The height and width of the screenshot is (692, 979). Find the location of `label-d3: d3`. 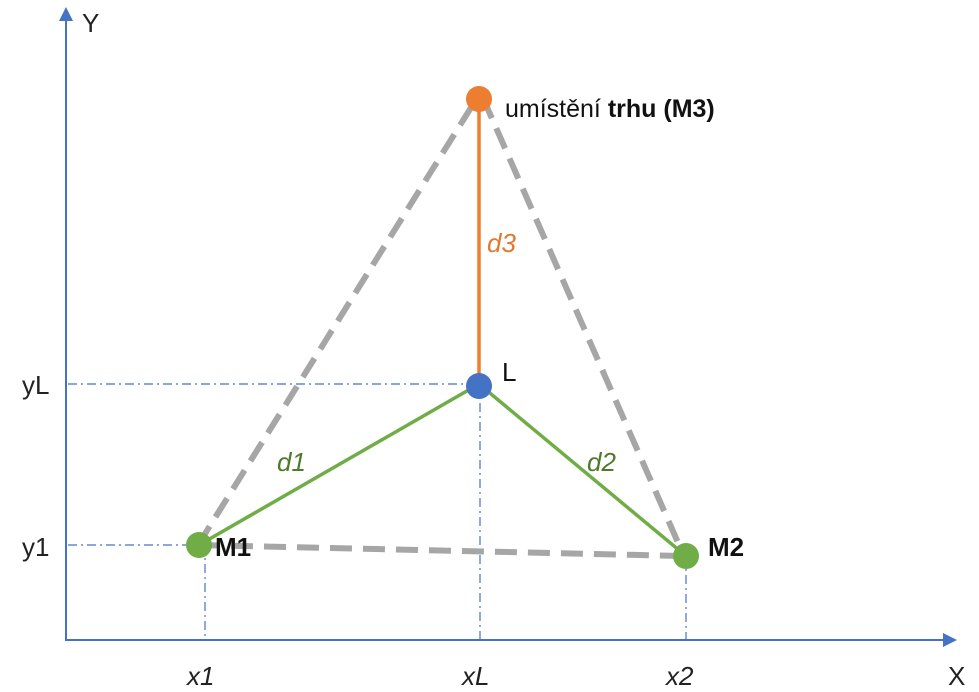

label-d3: d3 is located at coordinates (501, 243).